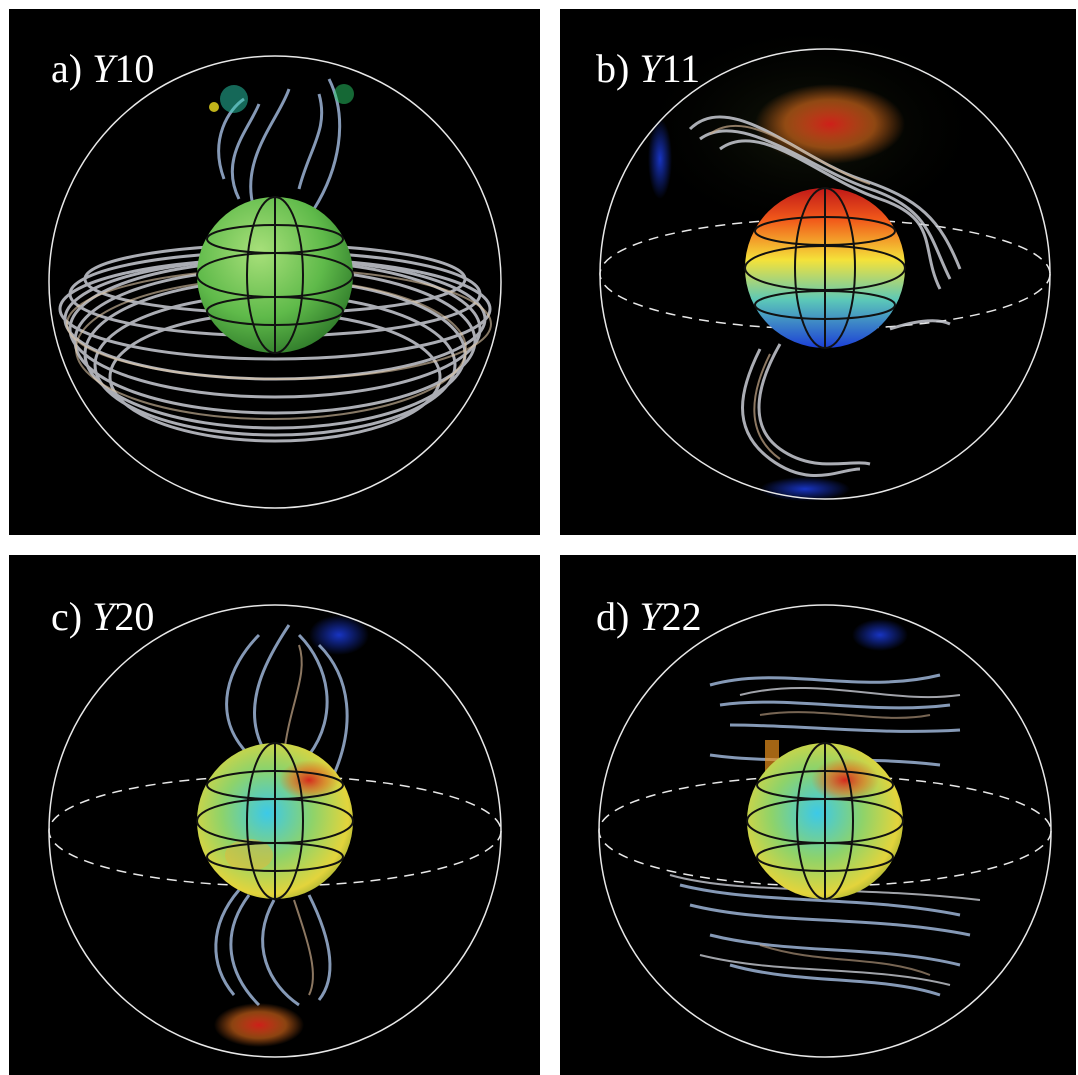  I want to click on panel-a-label: a) Y10, so click(103, 68).